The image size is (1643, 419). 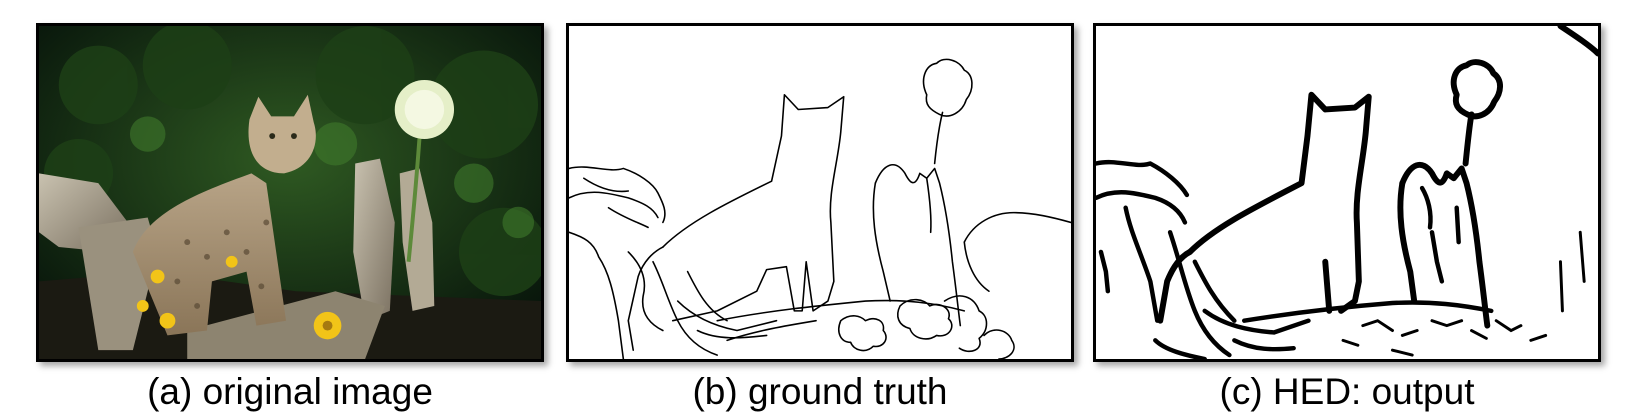 What do you see at coordinates (820, 392) in the screenshot?
I see `caption-ground-truth: (b) ground truth` at bounding box center [820, 392].